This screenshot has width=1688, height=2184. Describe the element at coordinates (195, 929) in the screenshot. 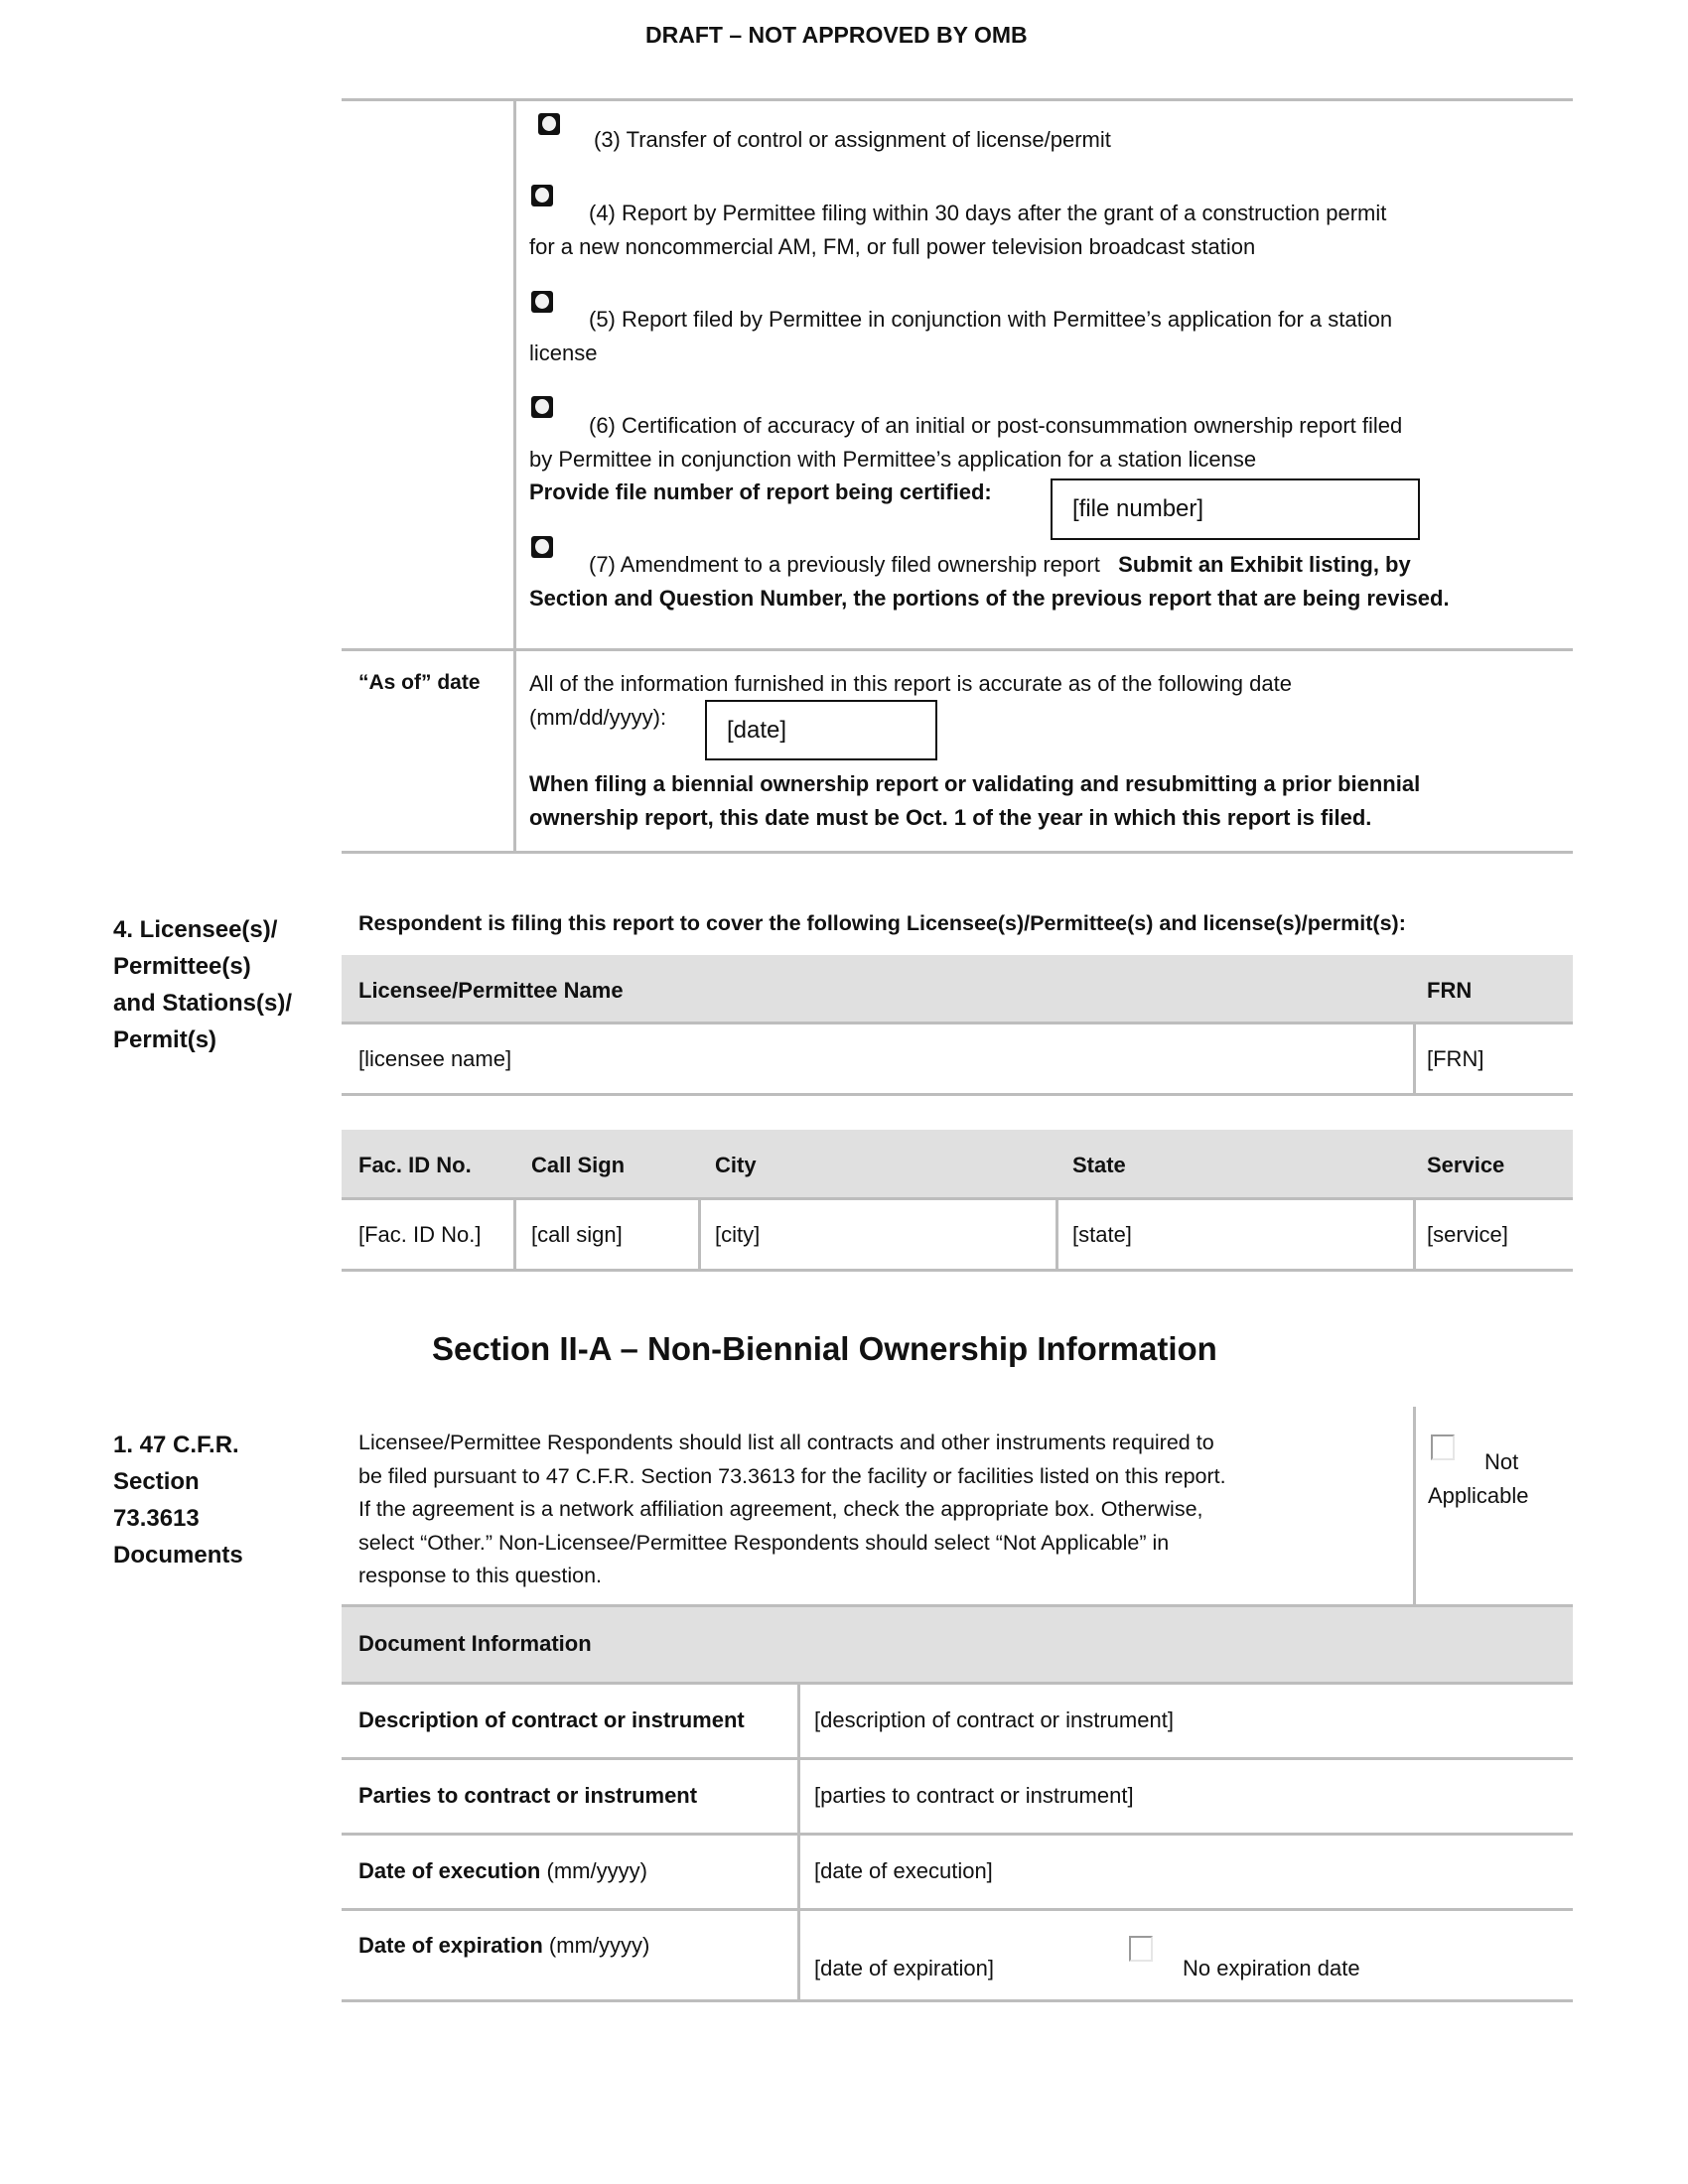

I see `label-line: 4. Licensee(s)/` at that location.